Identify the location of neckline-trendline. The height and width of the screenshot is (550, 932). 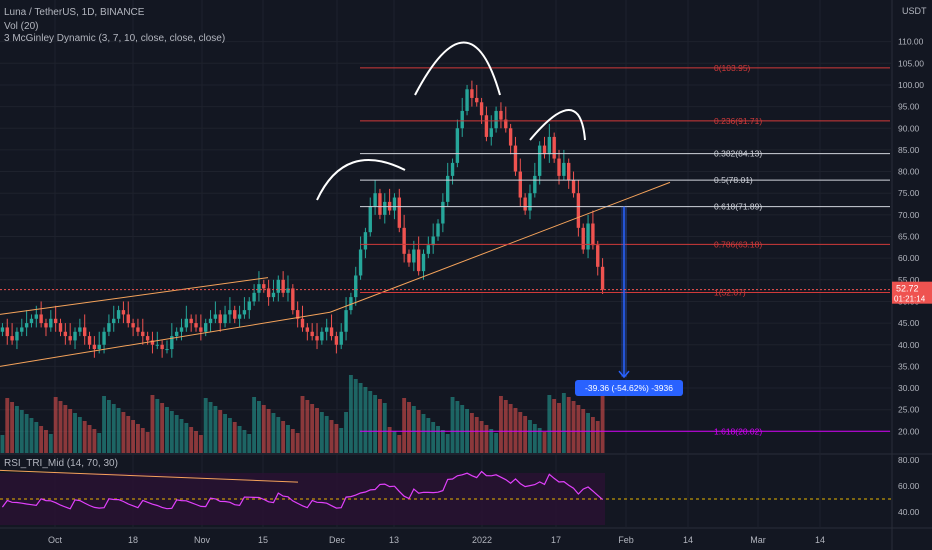
(500, 247).